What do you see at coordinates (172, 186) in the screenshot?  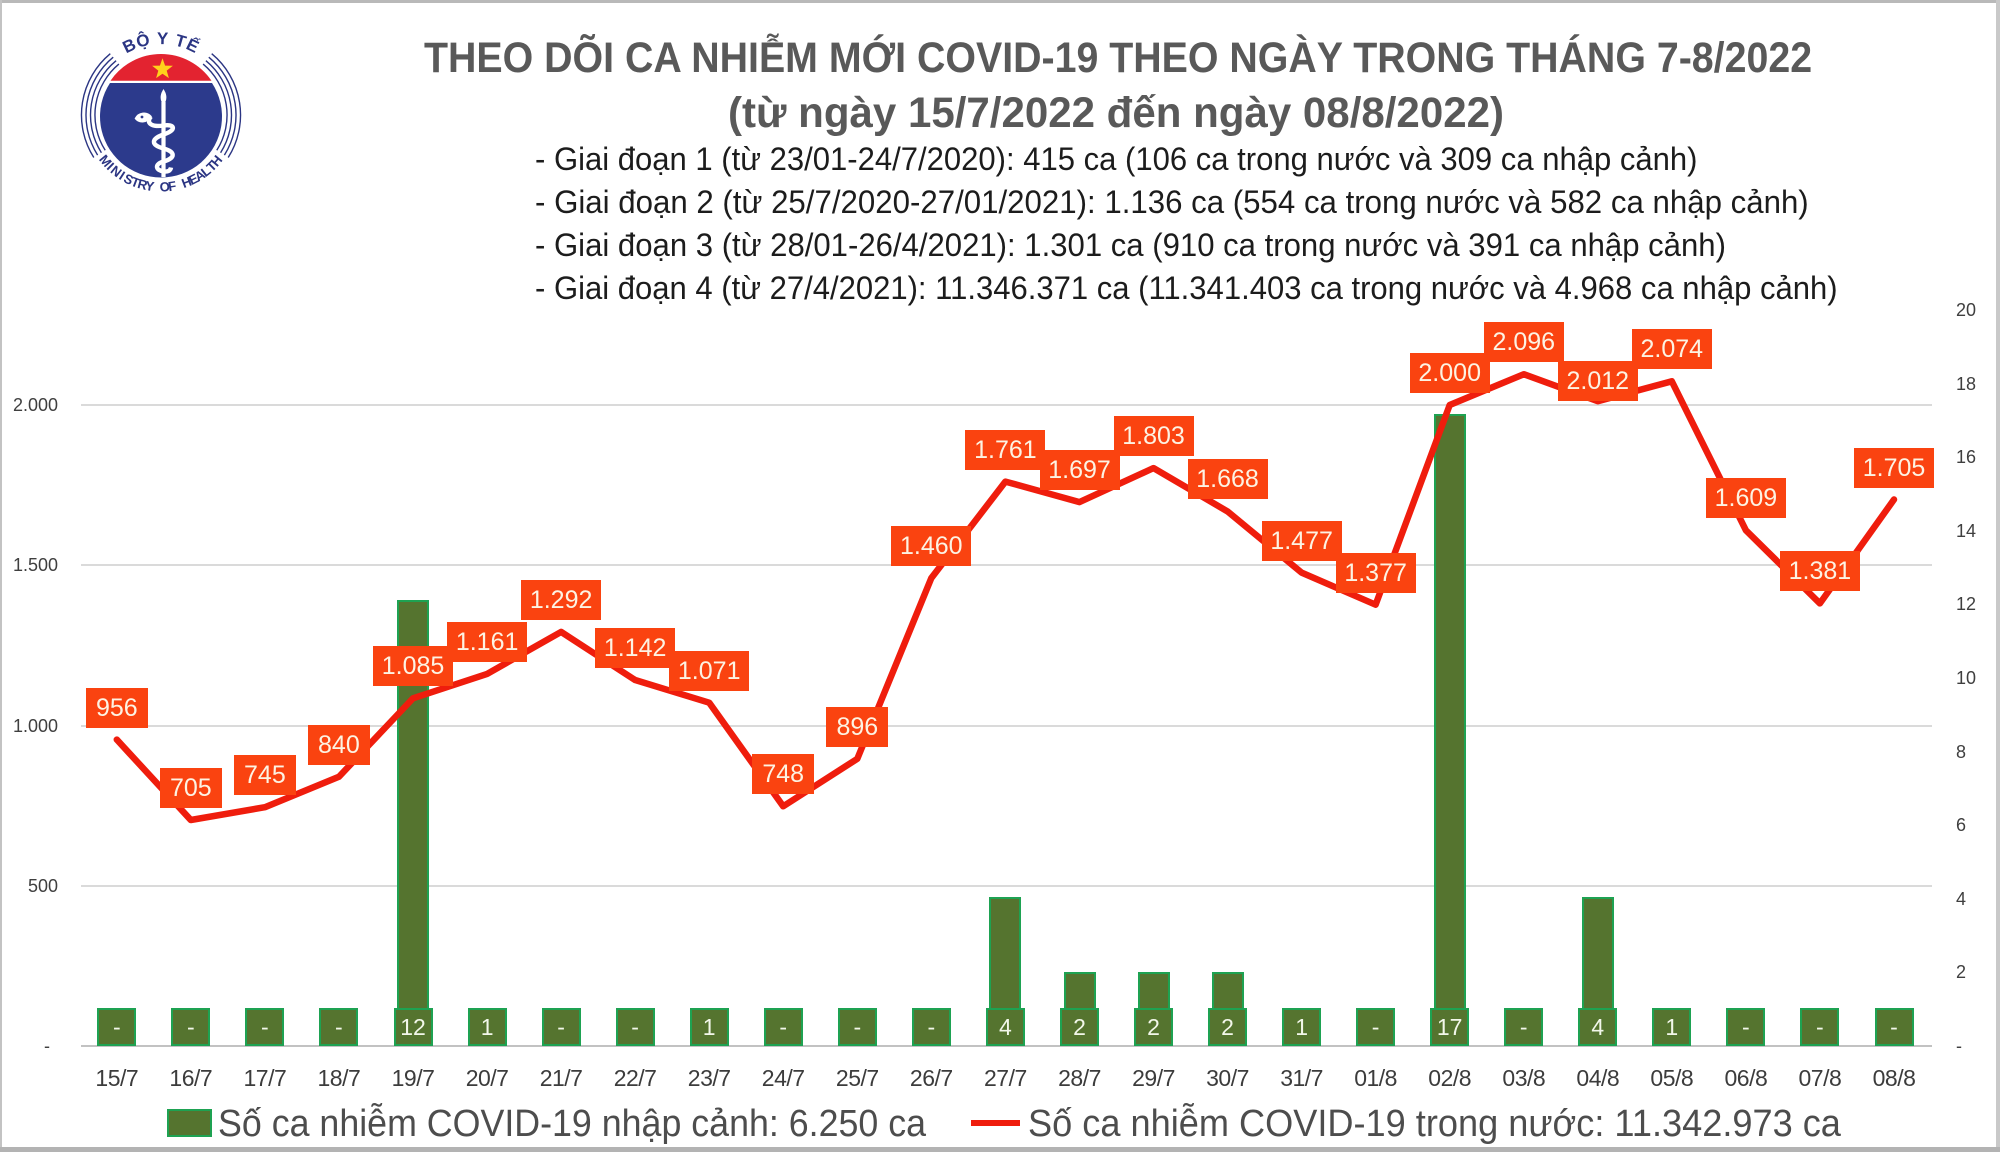 I see `svg-text: F` at bounding box center [172, 186].